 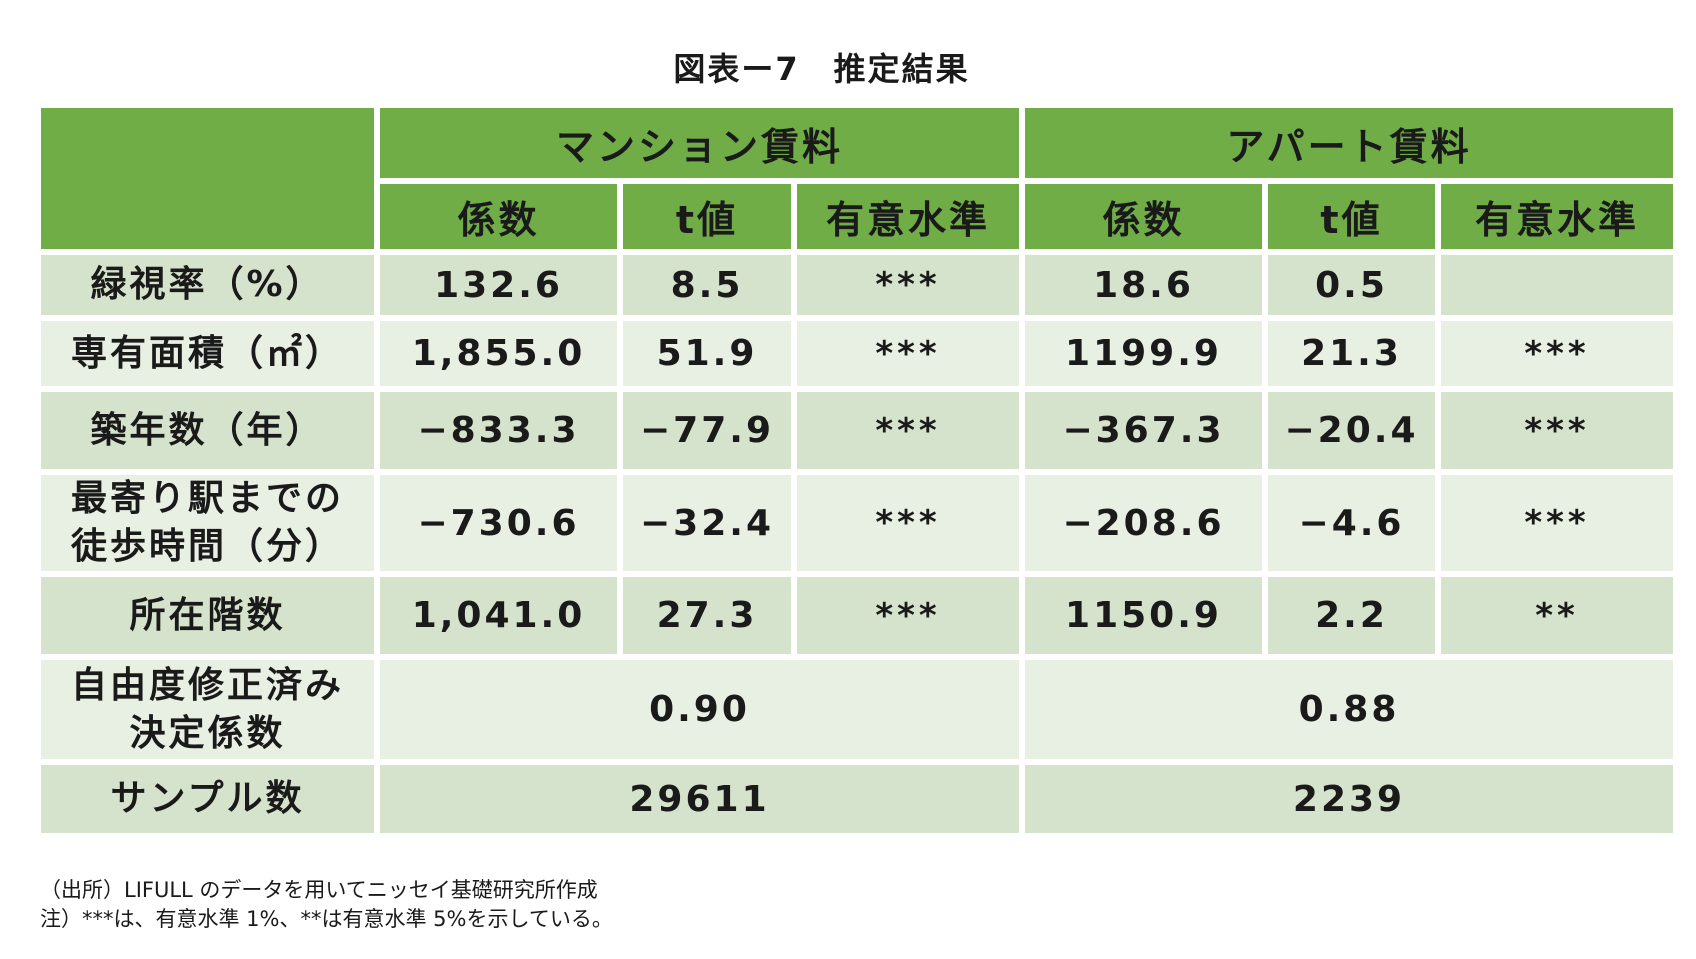 What do you see at coordinates (326, 919) in the screenshot?
I see `significance-note: 注）***は、有意水準 1%、**は有意水準 5%を示している。` at bounding box center [326, 919].